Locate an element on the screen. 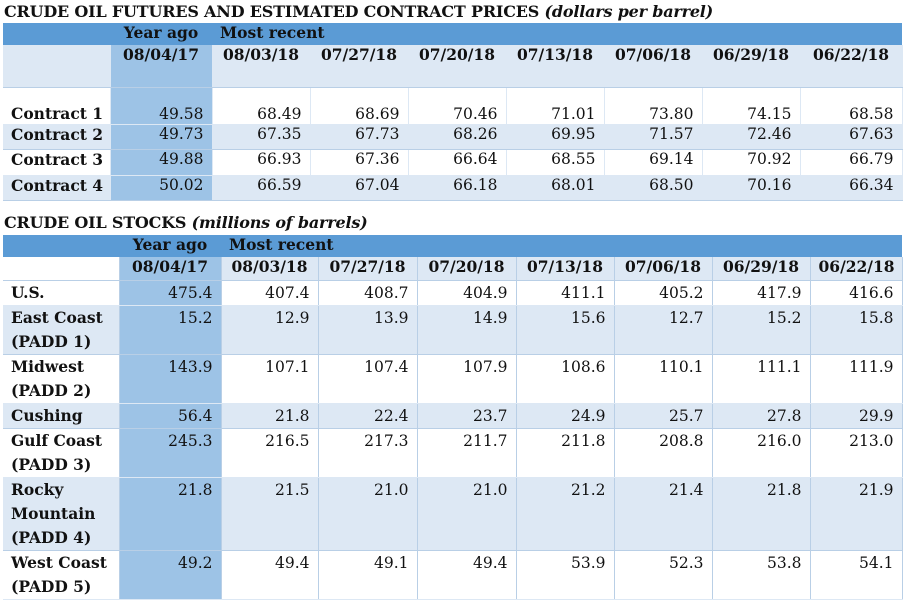  stocks-date-blank is located at coordinates (61, 269).